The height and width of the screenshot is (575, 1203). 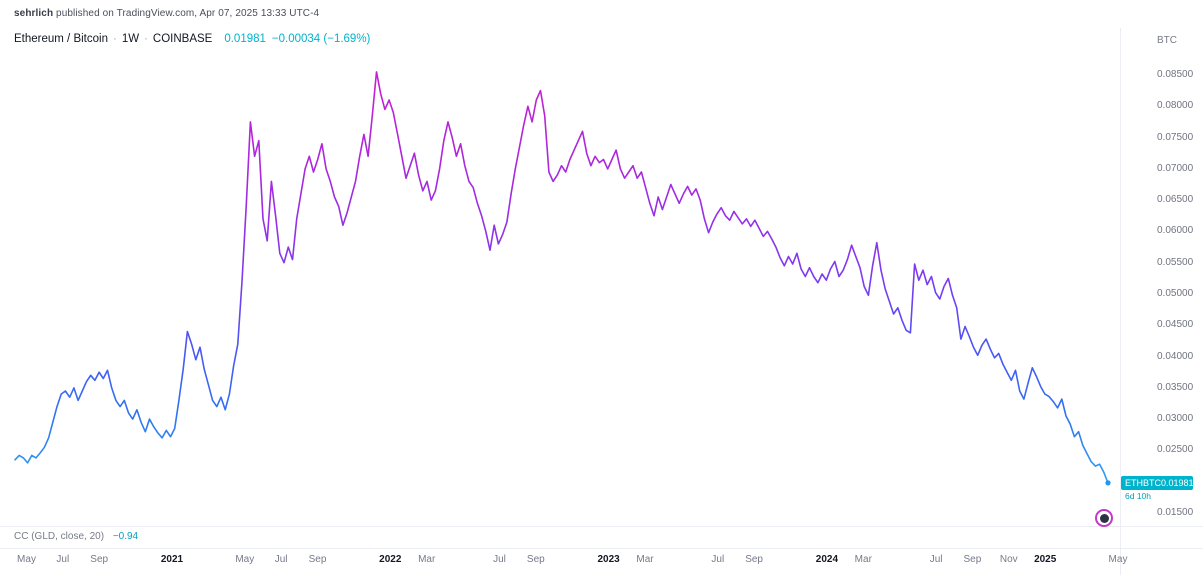 What do you see at coordinates (601, 548) in the screenshot?
I see `time-axis-divider` at bounding box center [601, 548].